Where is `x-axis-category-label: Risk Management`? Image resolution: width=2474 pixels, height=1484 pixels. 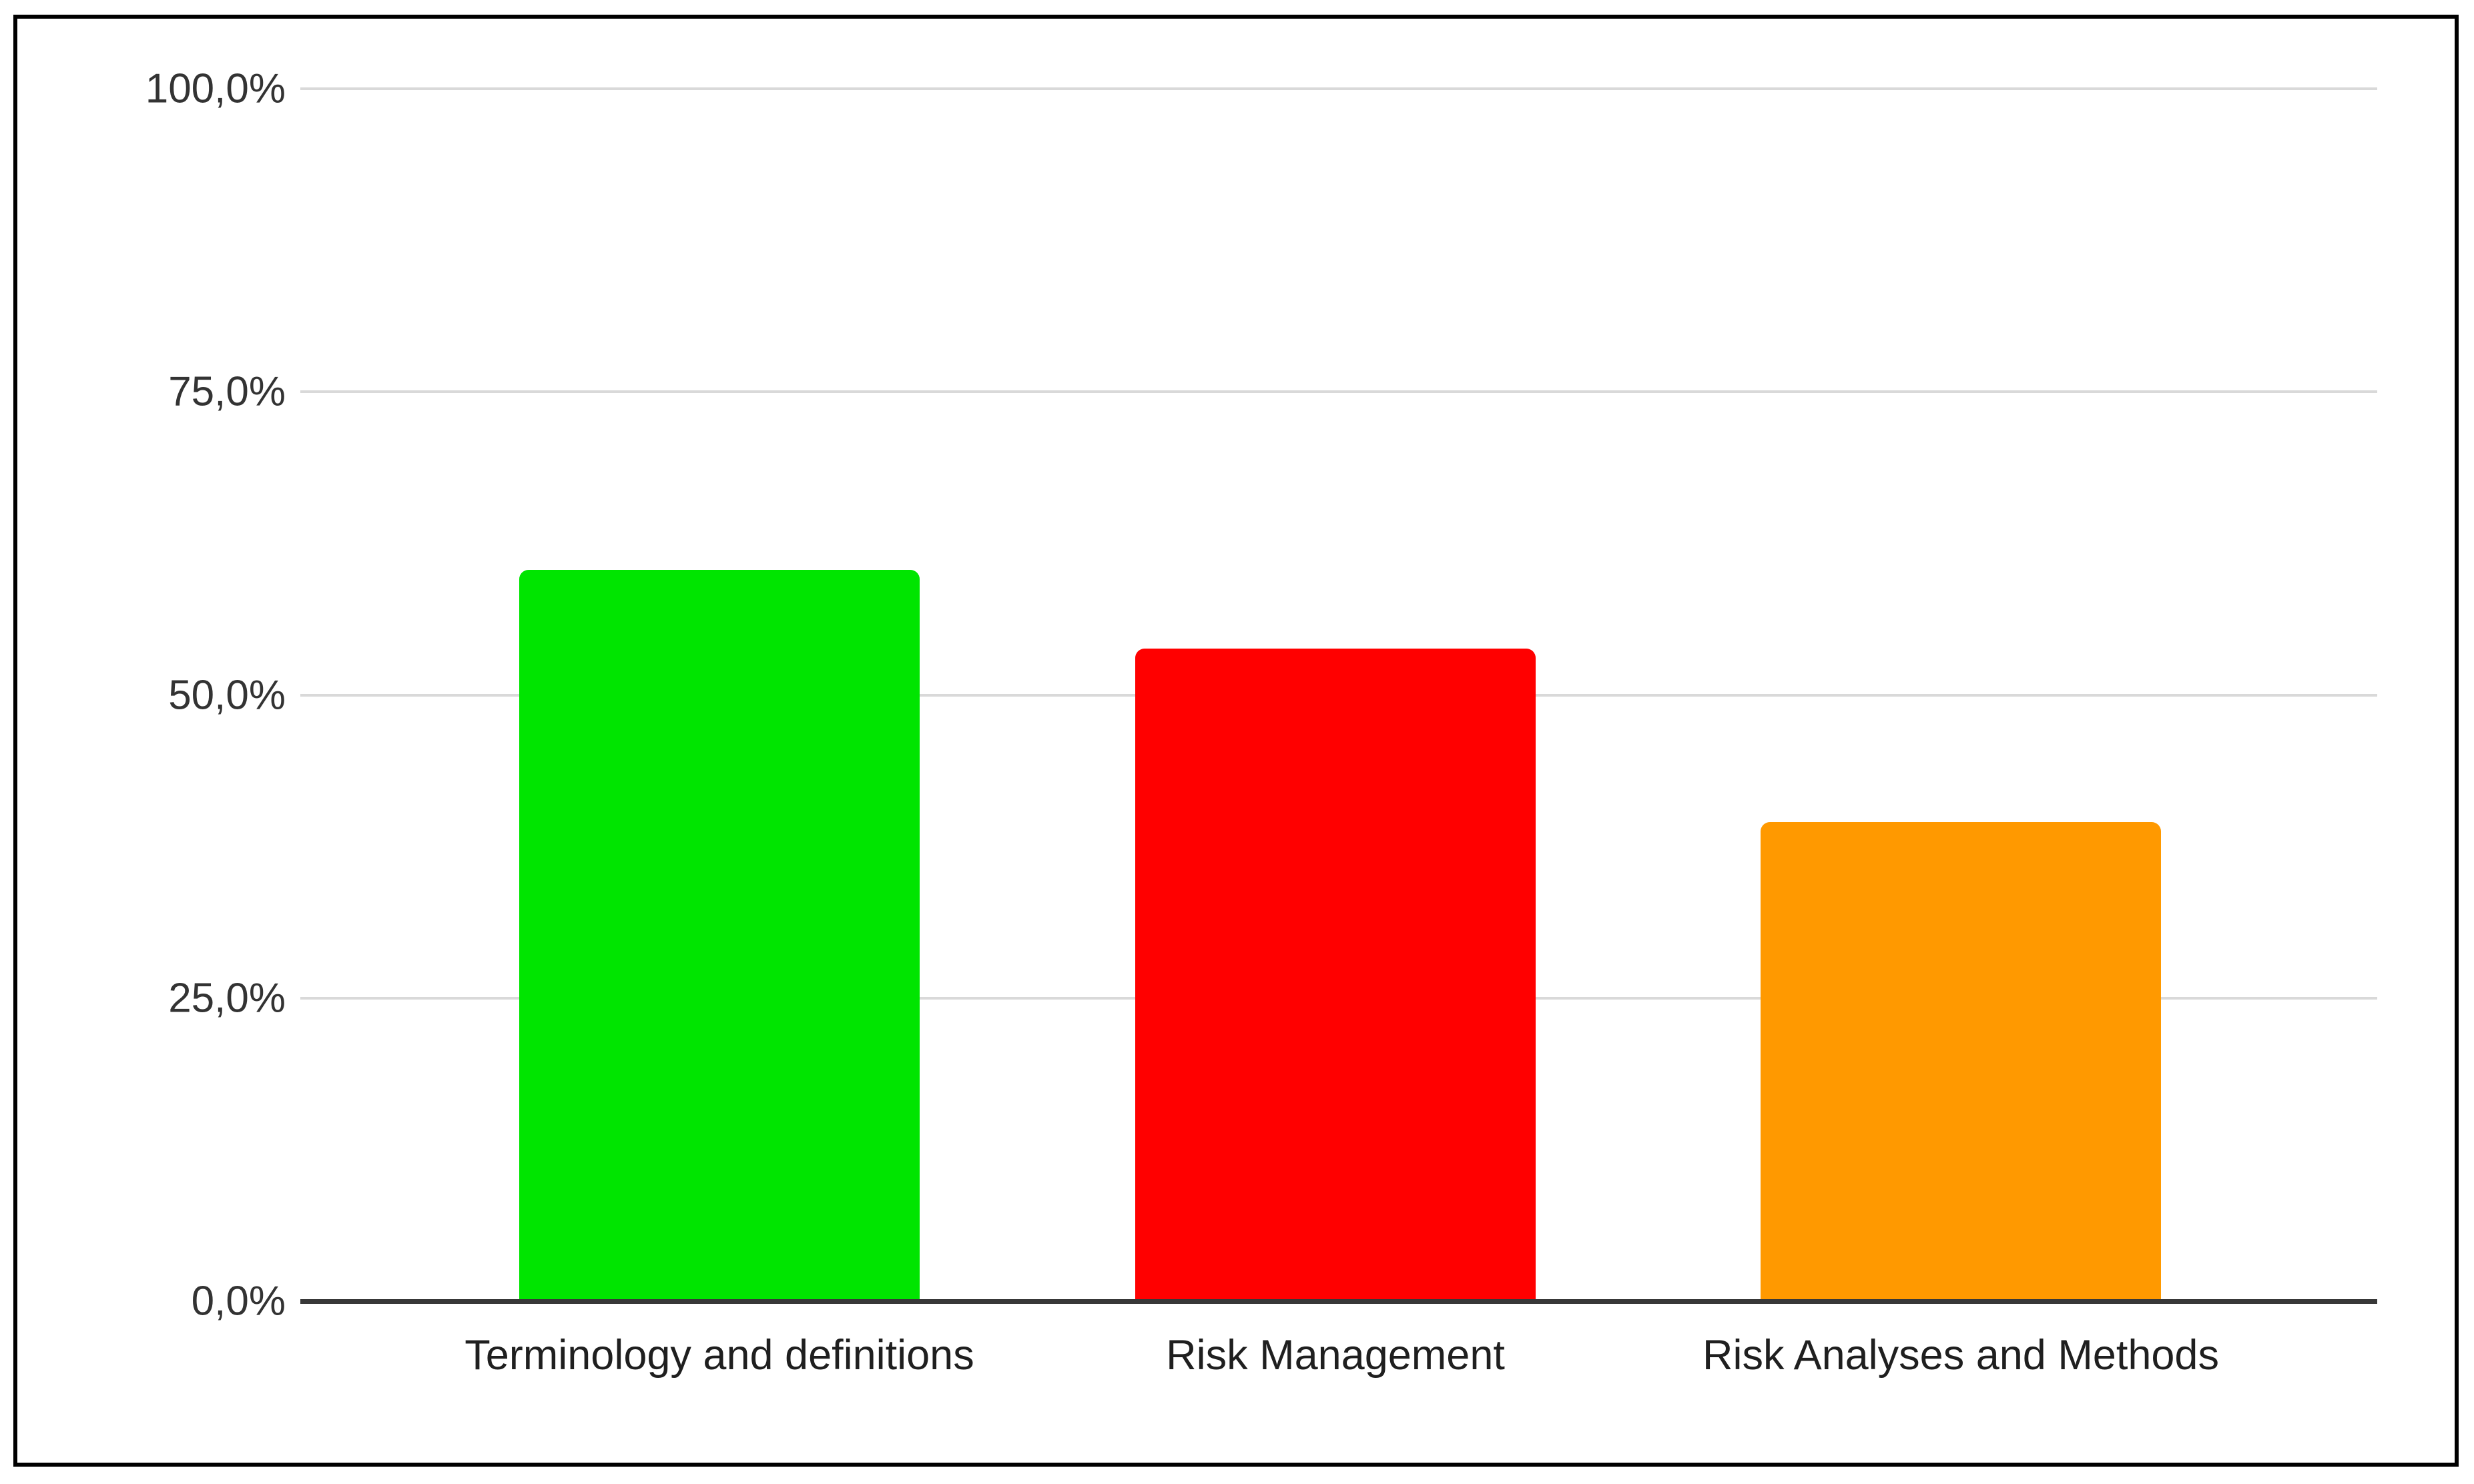 x-axis-category-label: Risk Management is located at coordinates (1335, 1355).